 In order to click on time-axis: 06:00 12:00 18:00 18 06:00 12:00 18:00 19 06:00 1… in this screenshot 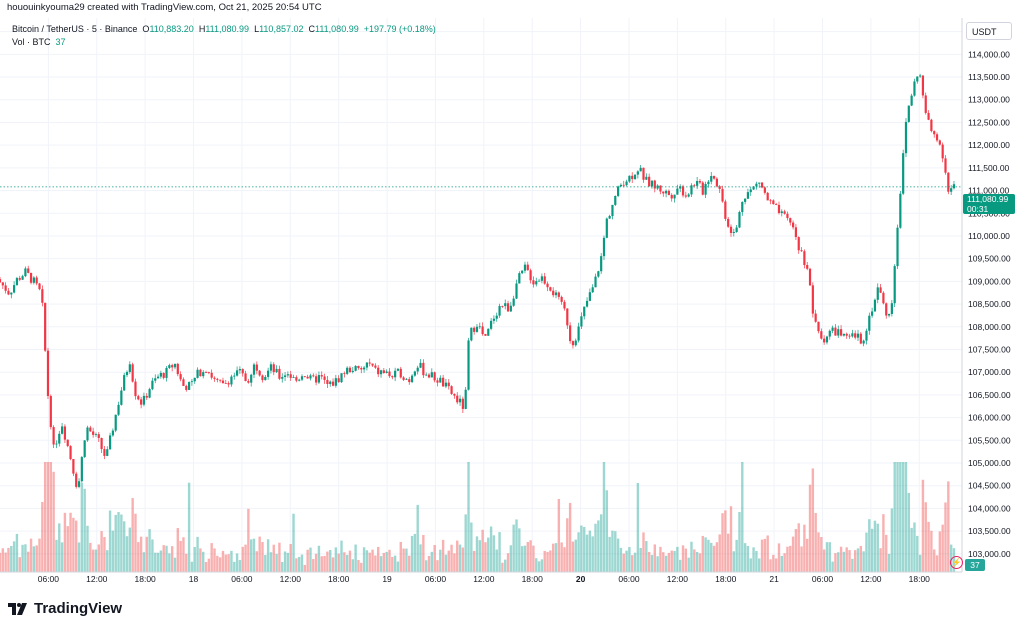, I will do `click(484, 579)`.